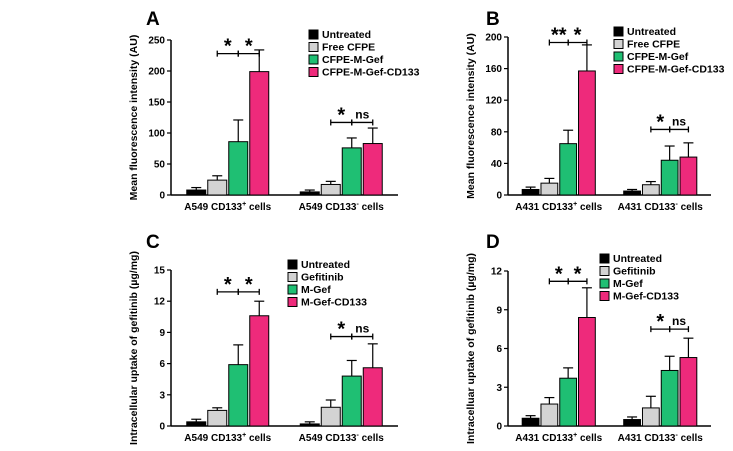  What do you see at coordinates (471, 116) in the screenshot?
I see `y-axis-label: Mean fluorescence intensity (AU)` at bounding box center [471, 116].